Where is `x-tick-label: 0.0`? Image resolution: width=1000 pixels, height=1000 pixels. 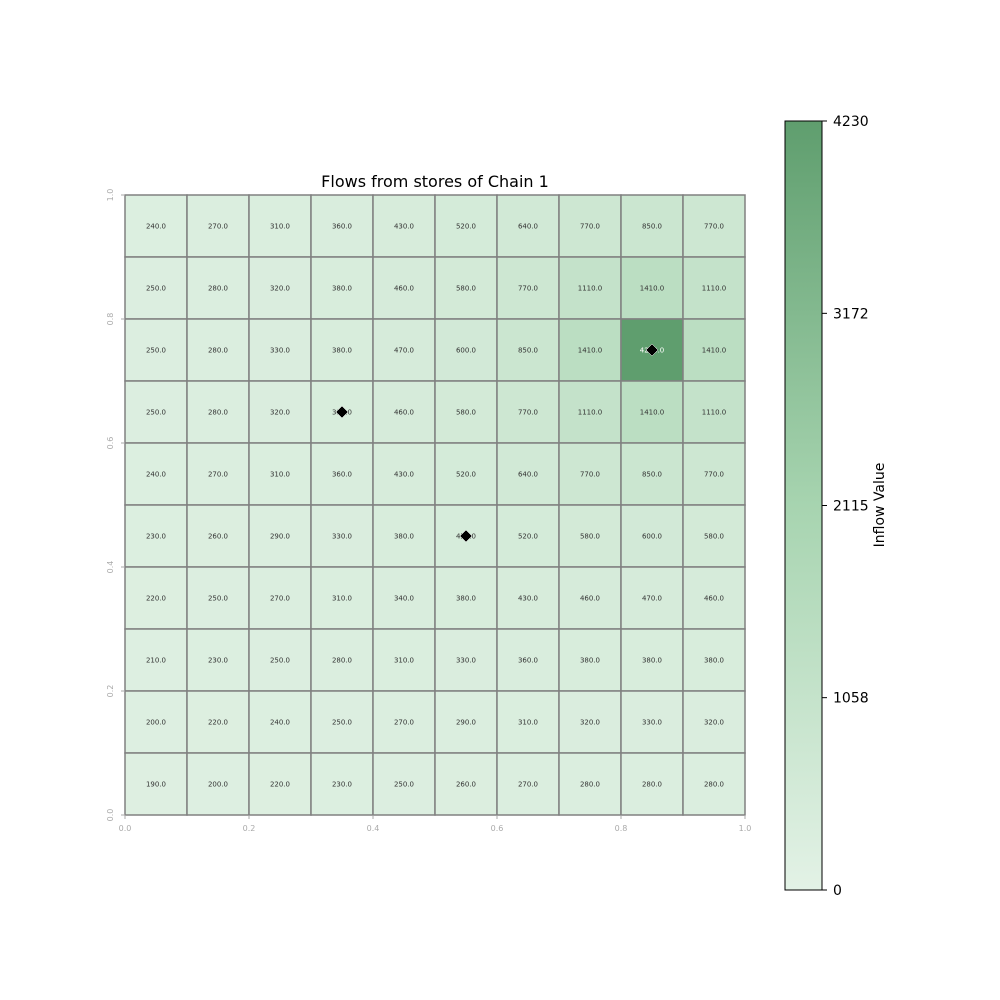
x-tick-label: 0.0 is located at coordinates (125, 828).